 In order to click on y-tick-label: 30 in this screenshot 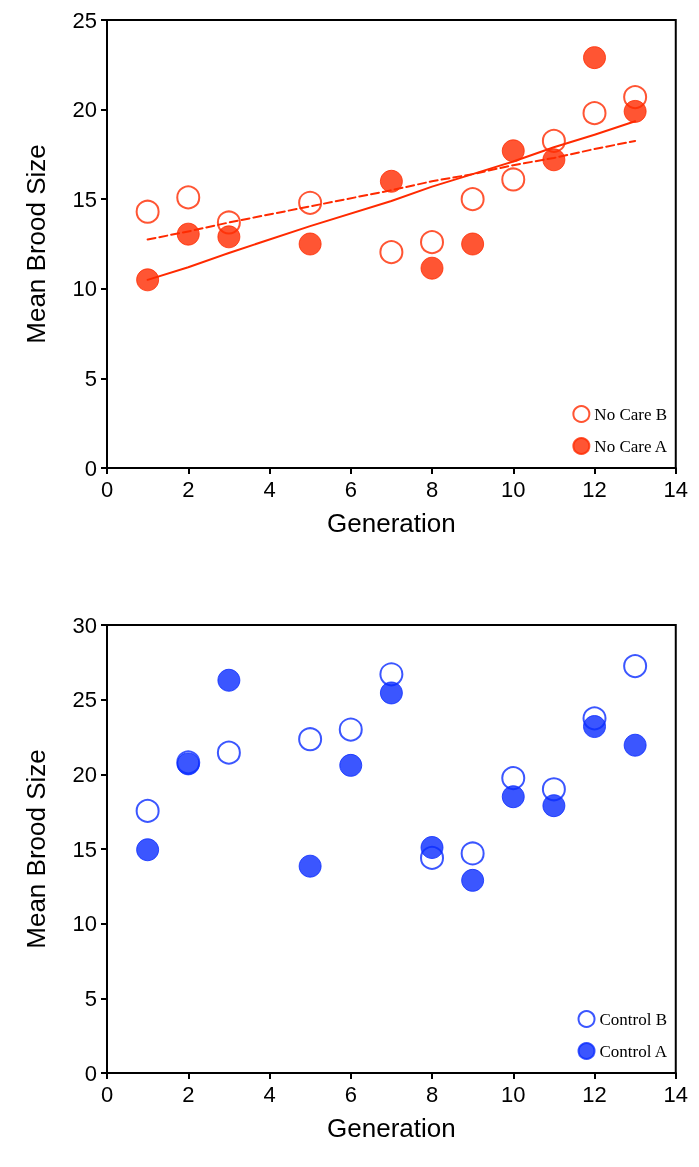, I will do `click(84, 625)`.